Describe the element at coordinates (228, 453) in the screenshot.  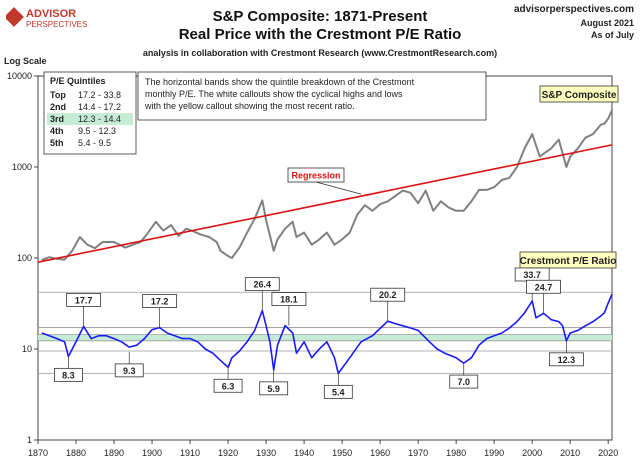
I see `x-tick-label: 1920` at that location.